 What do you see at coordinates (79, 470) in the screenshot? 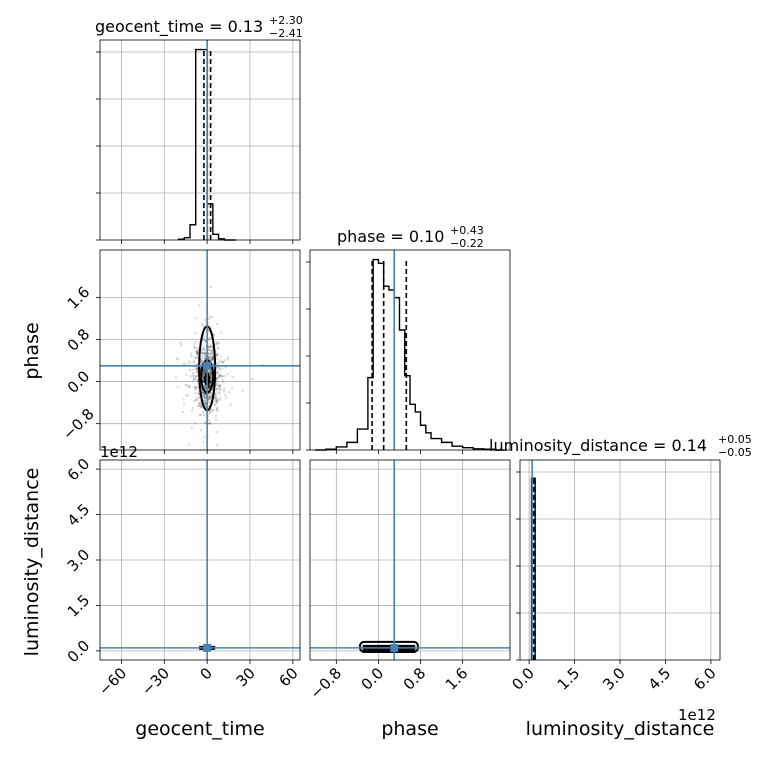
I see `y-tick-label: 6.0` at bounding box center [79, 470].